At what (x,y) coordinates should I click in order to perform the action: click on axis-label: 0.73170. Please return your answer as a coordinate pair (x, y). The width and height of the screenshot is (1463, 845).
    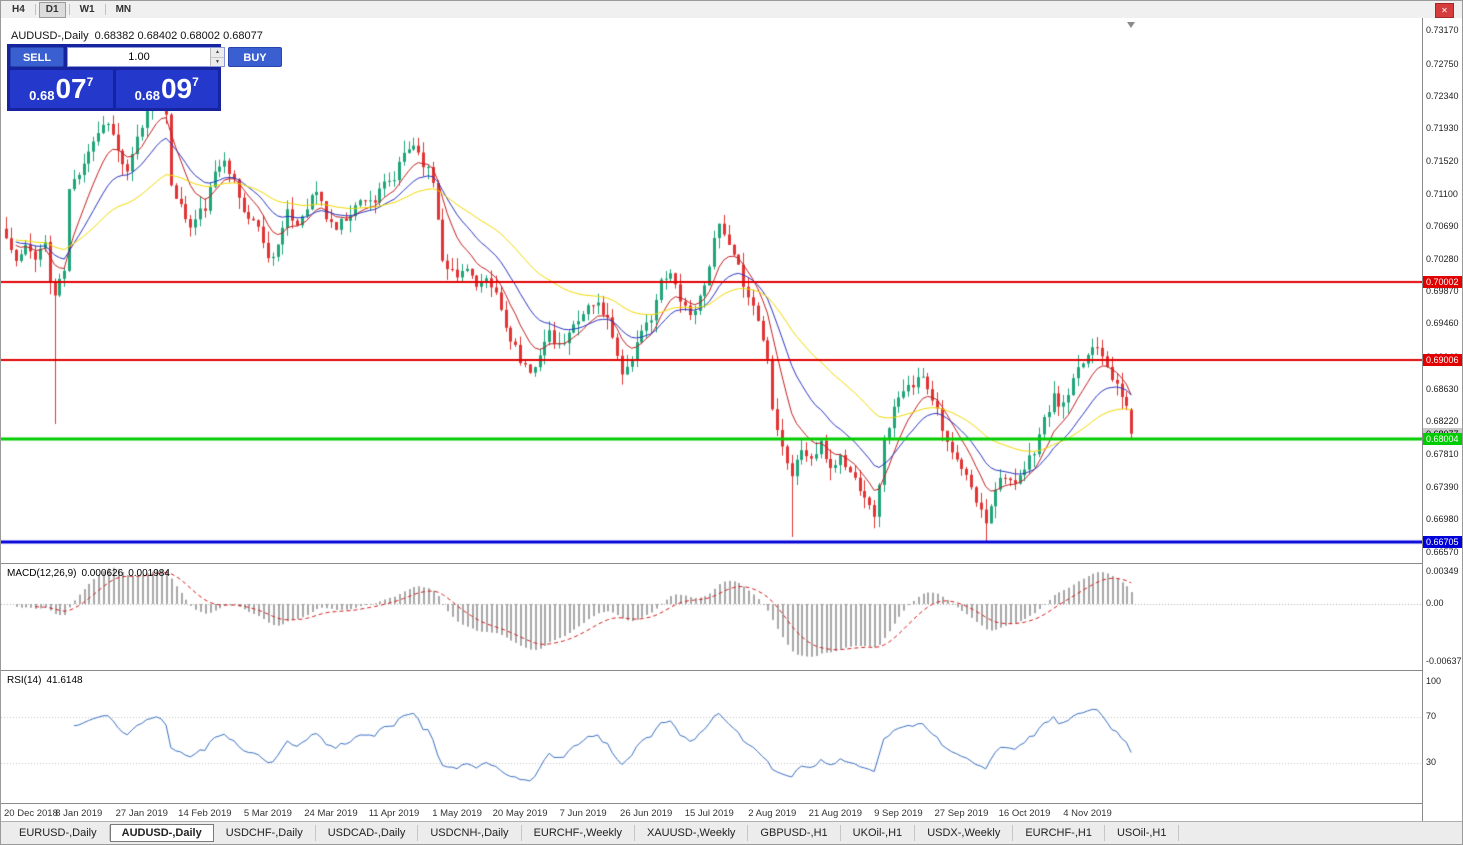
    Looking at the image, I should click on (1442, 30).